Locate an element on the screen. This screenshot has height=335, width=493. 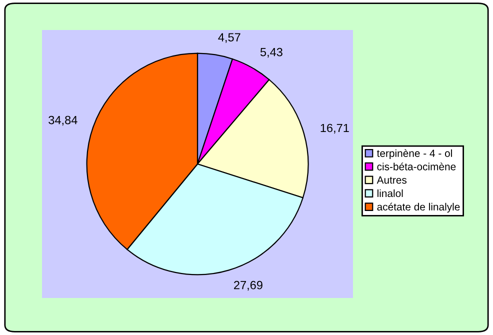
legend-label: cis-béta-ocimène is located at coordinates (416, 166).